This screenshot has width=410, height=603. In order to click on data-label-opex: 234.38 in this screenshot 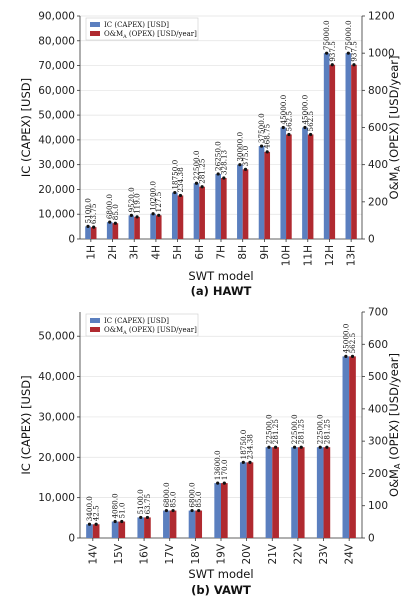, I will do `click(249, 447)`.